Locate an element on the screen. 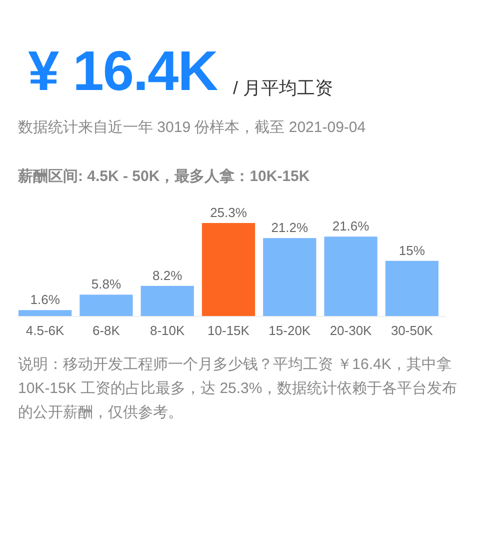 The height and width of the screenshot is (543, 484). text: 薪酬区间: 4.5K - 50K，最多人拿：10K-15K is located at coordinates (164, 176).